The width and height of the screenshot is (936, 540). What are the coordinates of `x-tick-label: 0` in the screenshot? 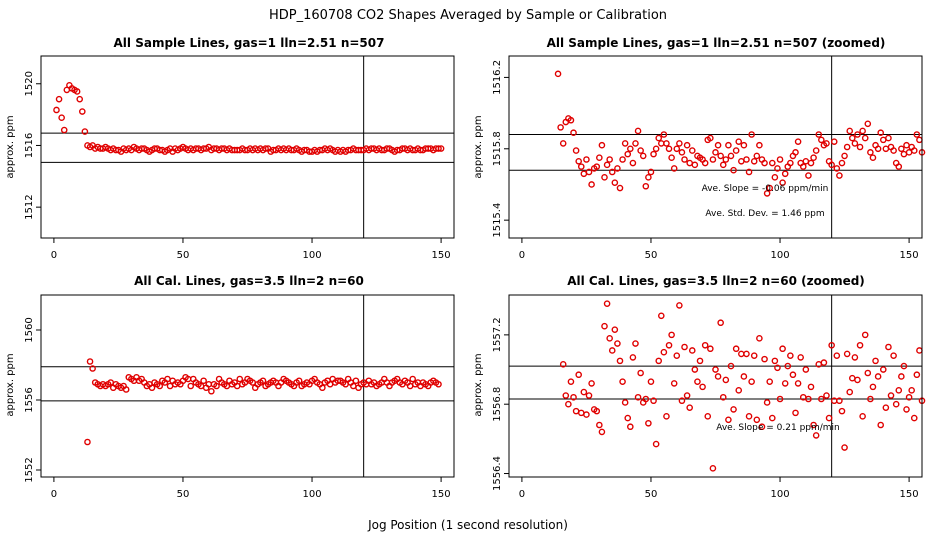 It's located at (522, 494).